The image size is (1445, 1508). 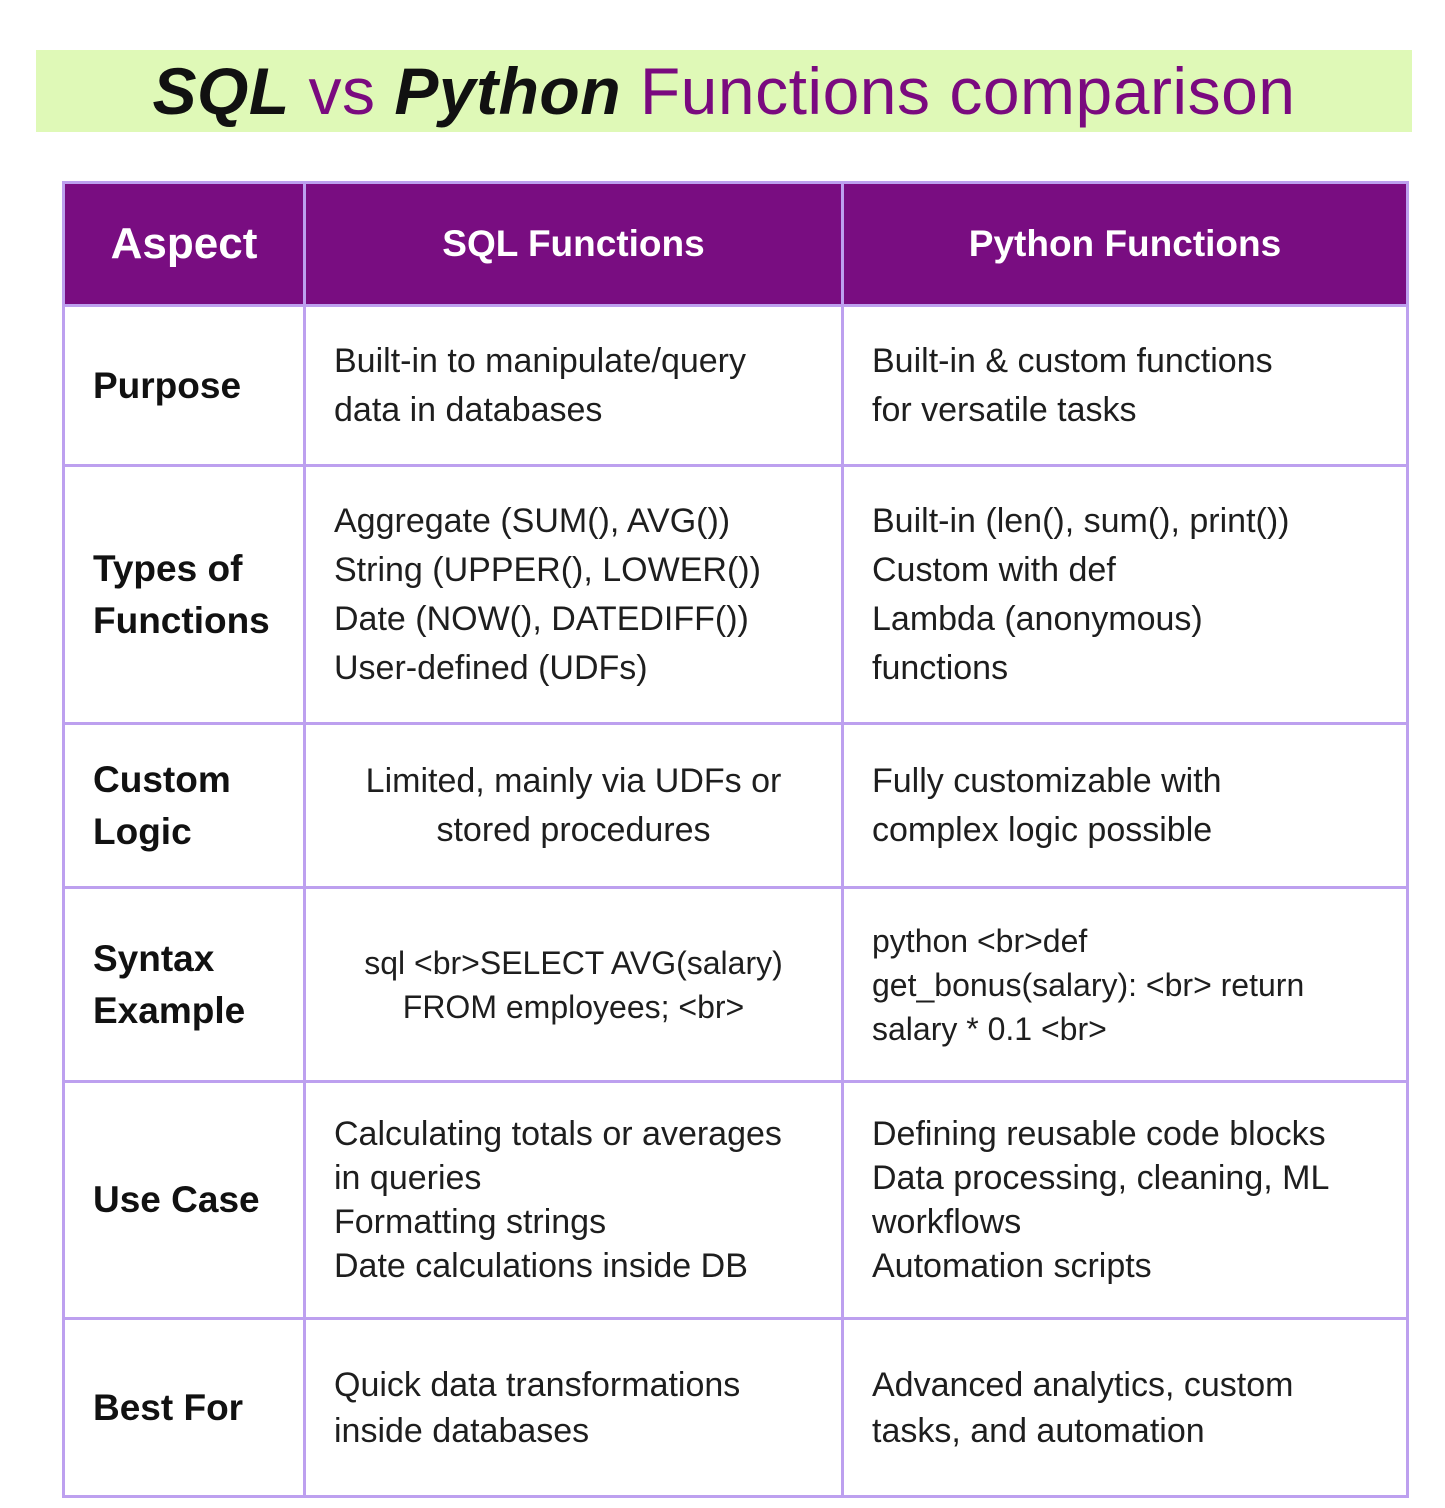 What do you see at coordinates (989, 1028) in the screenshot?
I see `python-code: salary * 0.1 <br>` at bounding box center [989, 1028].